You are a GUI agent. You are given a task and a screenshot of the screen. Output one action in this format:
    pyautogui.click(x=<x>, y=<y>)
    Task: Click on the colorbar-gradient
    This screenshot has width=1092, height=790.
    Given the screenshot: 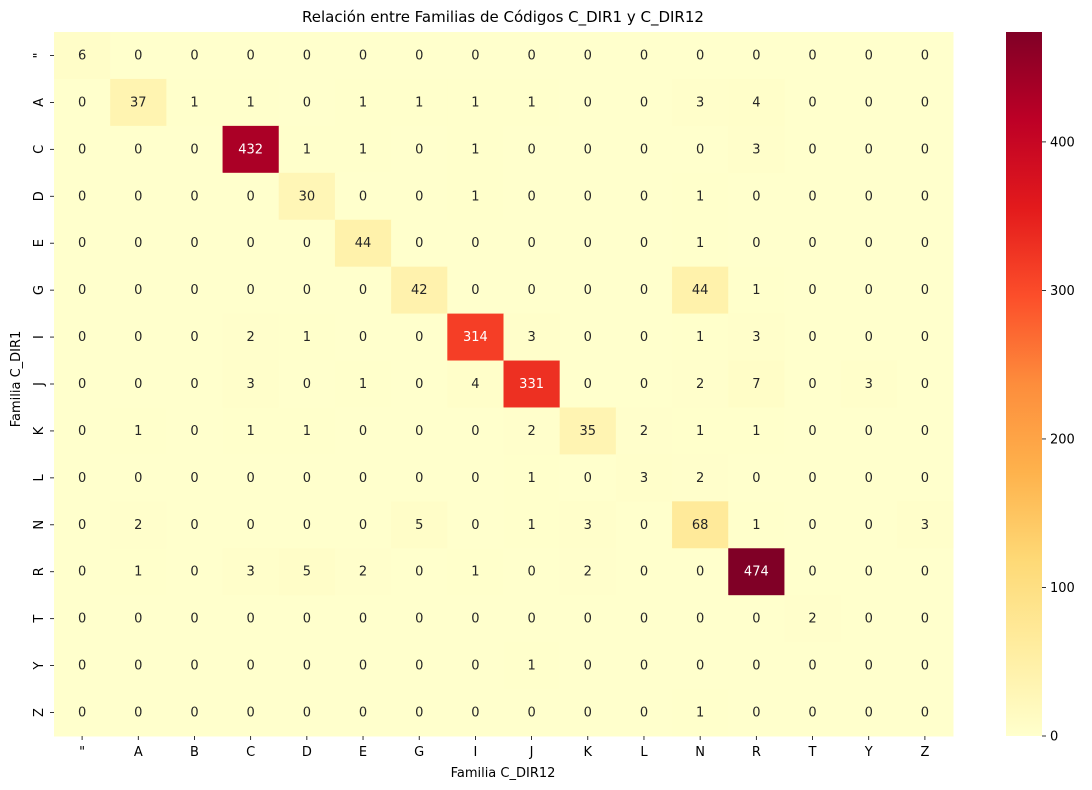 What is the action you would take?
    pyautogui.click(x=1024, y=384)
    